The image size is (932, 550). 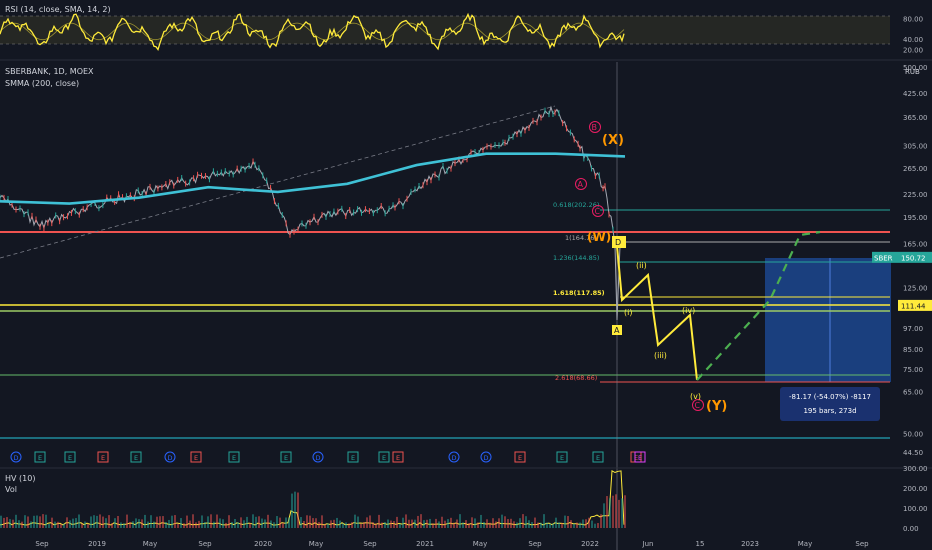 I want to click on projection-dashed-line, so click(x=758, y=305).